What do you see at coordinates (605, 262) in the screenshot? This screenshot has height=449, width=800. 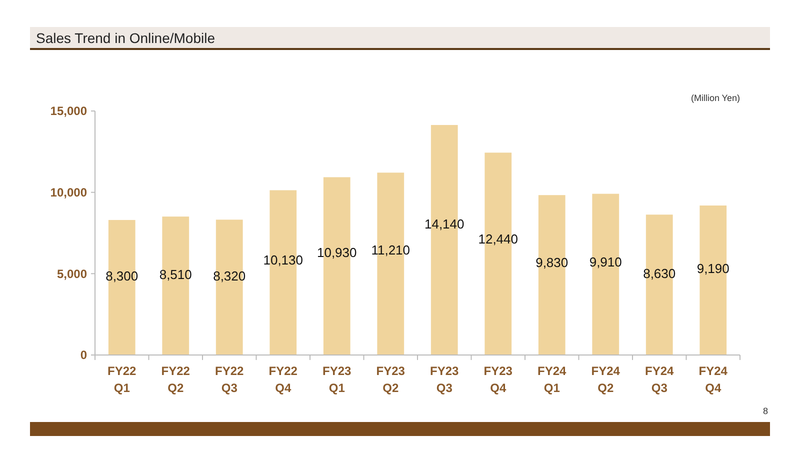 I see `data-label: 9,910` at bounding box center [605, 262].